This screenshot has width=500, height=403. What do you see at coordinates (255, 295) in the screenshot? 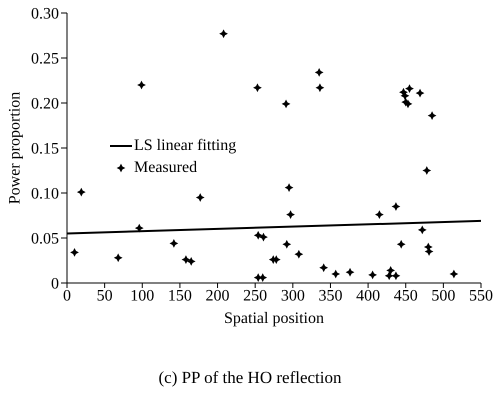
I see `x-tick-label: 250` at bounding box center [255, 295].